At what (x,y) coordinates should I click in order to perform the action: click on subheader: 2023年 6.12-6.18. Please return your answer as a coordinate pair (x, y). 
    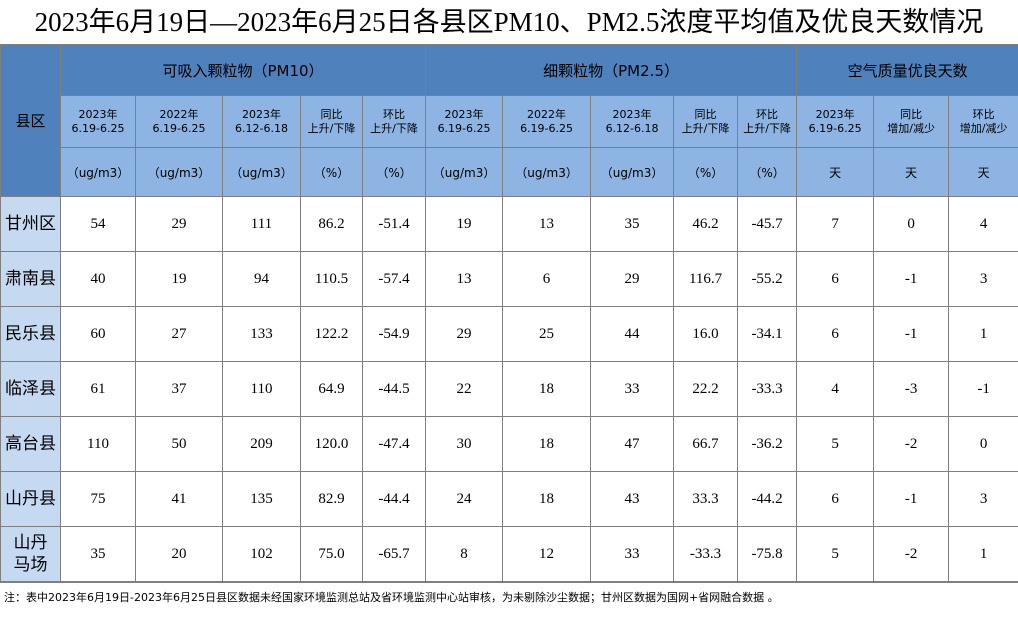
    Looking at the image, I should click on (261, 121).